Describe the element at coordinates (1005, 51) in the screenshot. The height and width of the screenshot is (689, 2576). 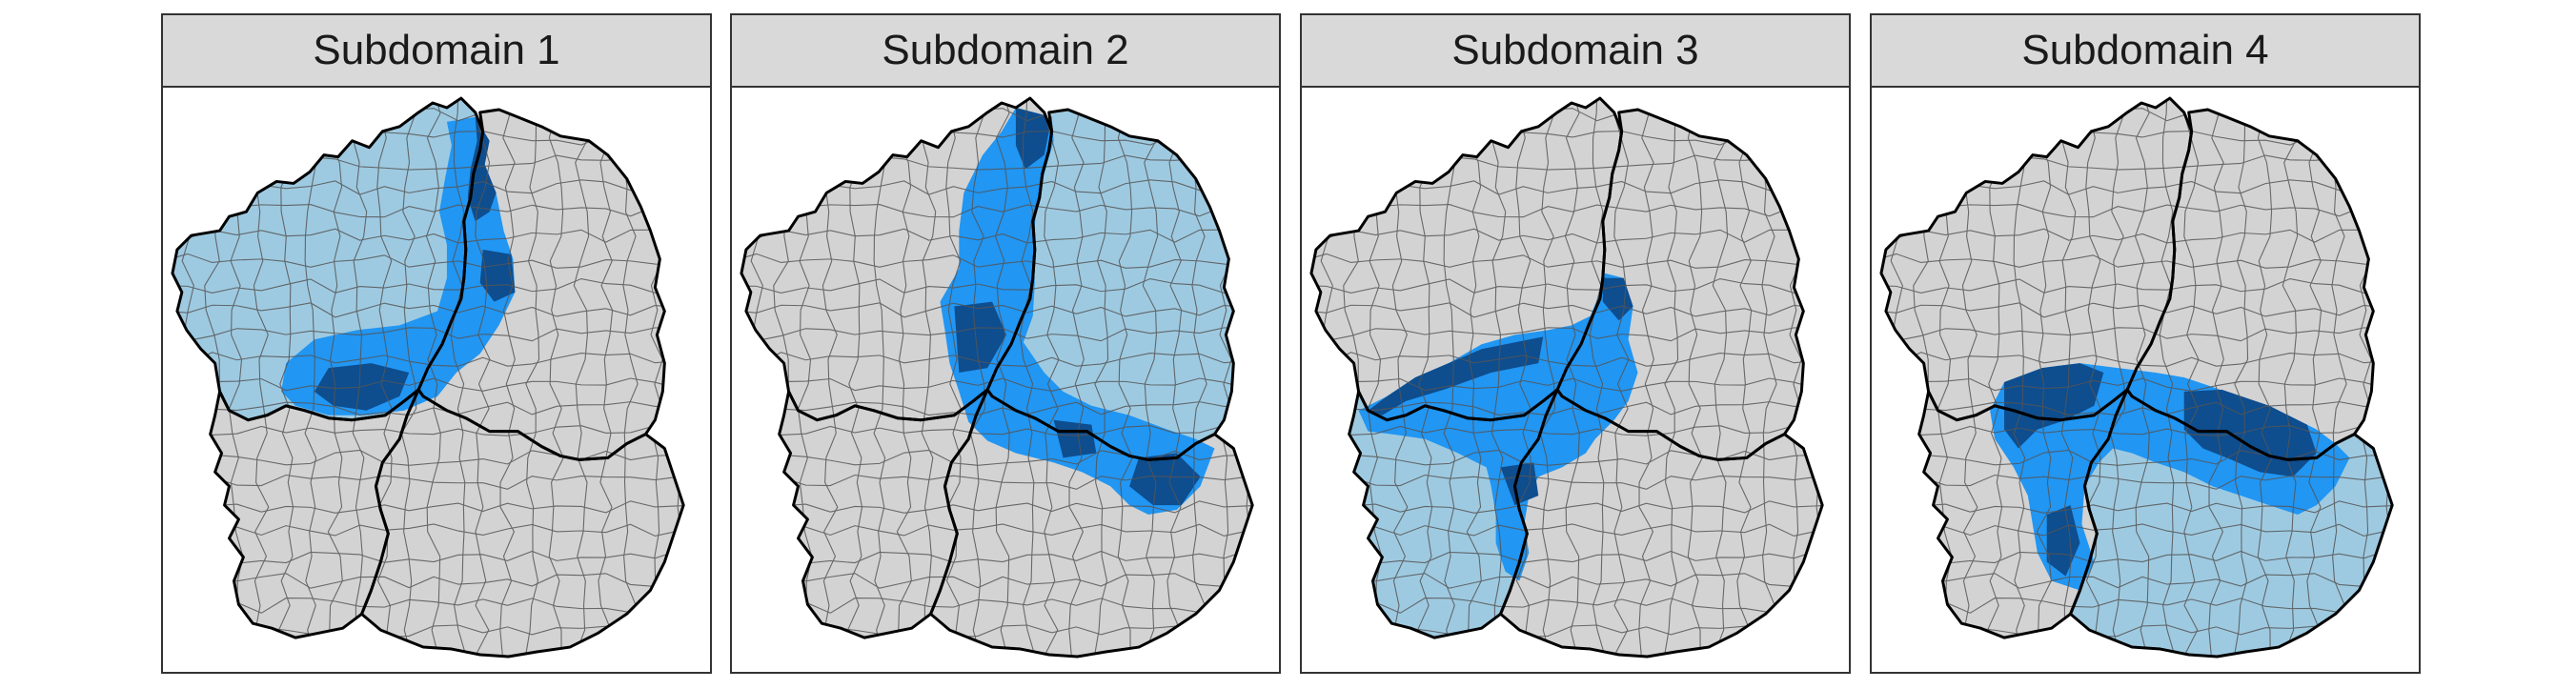
I see `facet-title-2: Subdomain 2` at that location.